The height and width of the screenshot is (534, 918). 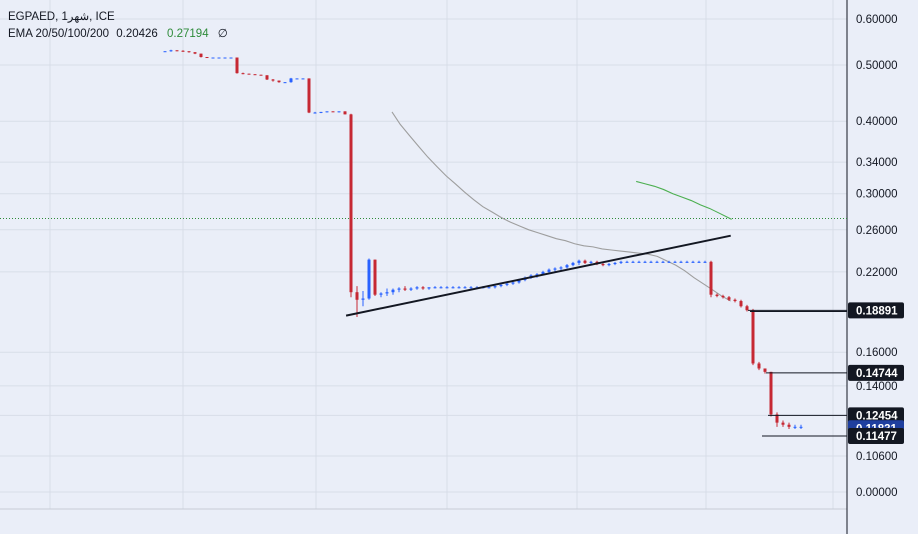 What do you see at coordinates (877, 66) in the screenshot?
I see `y-tick-label: 0.50000` at bounding box center [877, 66].